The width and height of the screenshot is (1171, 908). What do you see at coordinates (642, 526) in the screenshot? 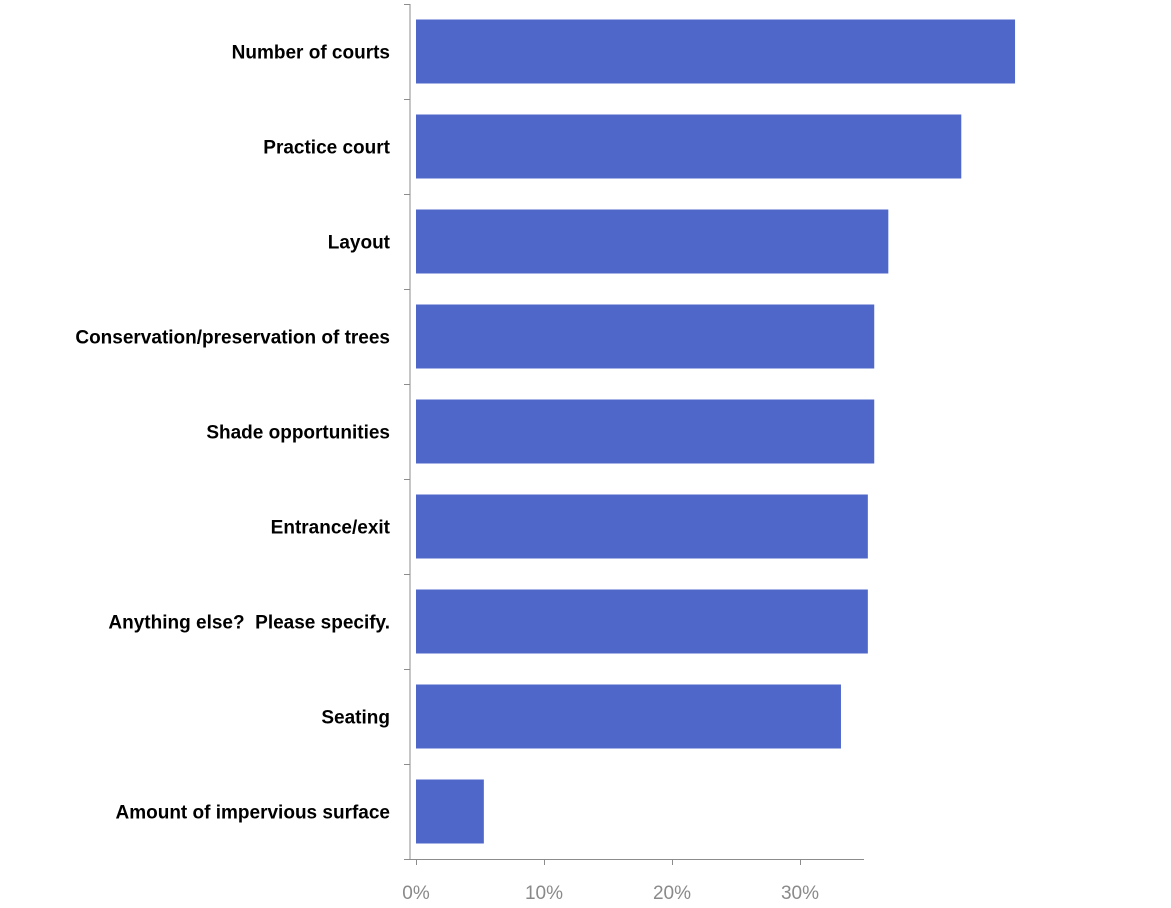
I see `bar-entrance-exit` at bounding box center [642, 526].